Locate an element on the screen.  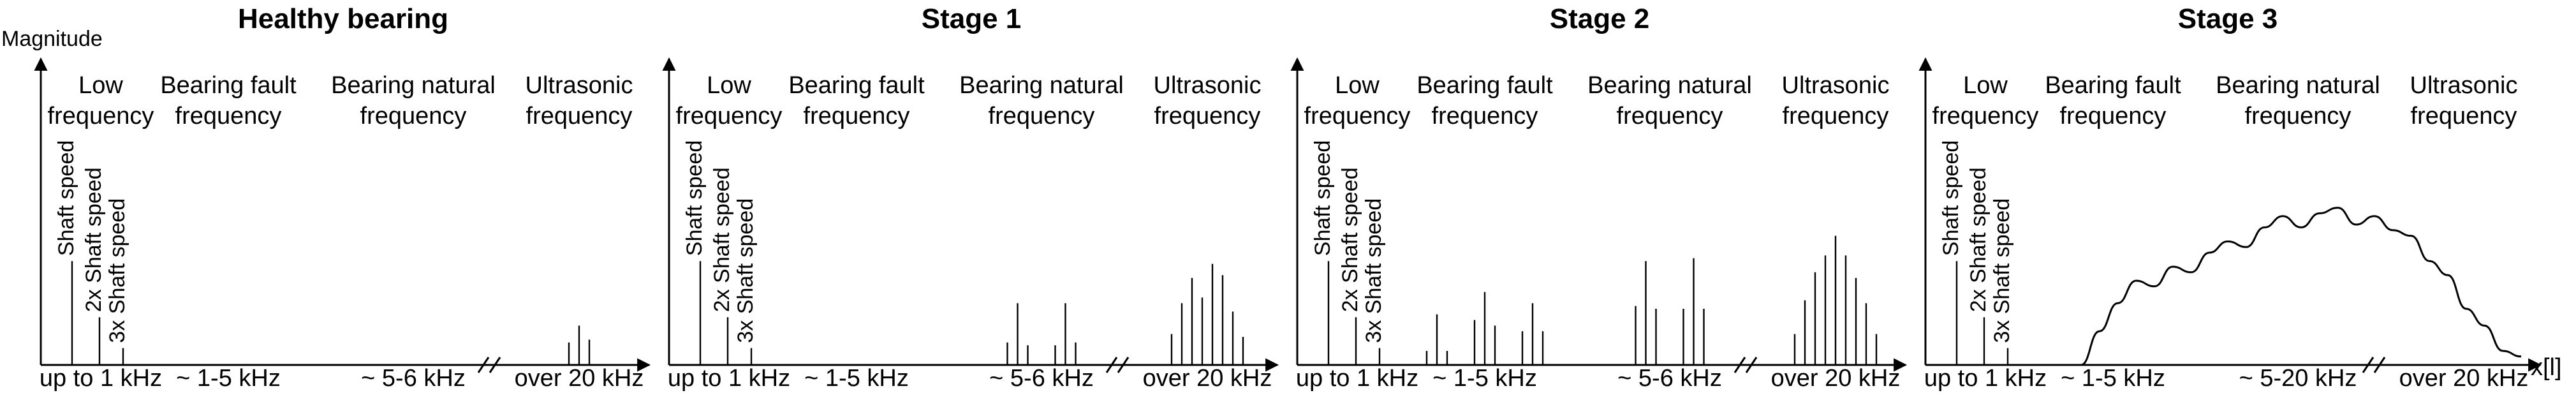
panel-title: Stage 1 is located at coordinates (972, 18).